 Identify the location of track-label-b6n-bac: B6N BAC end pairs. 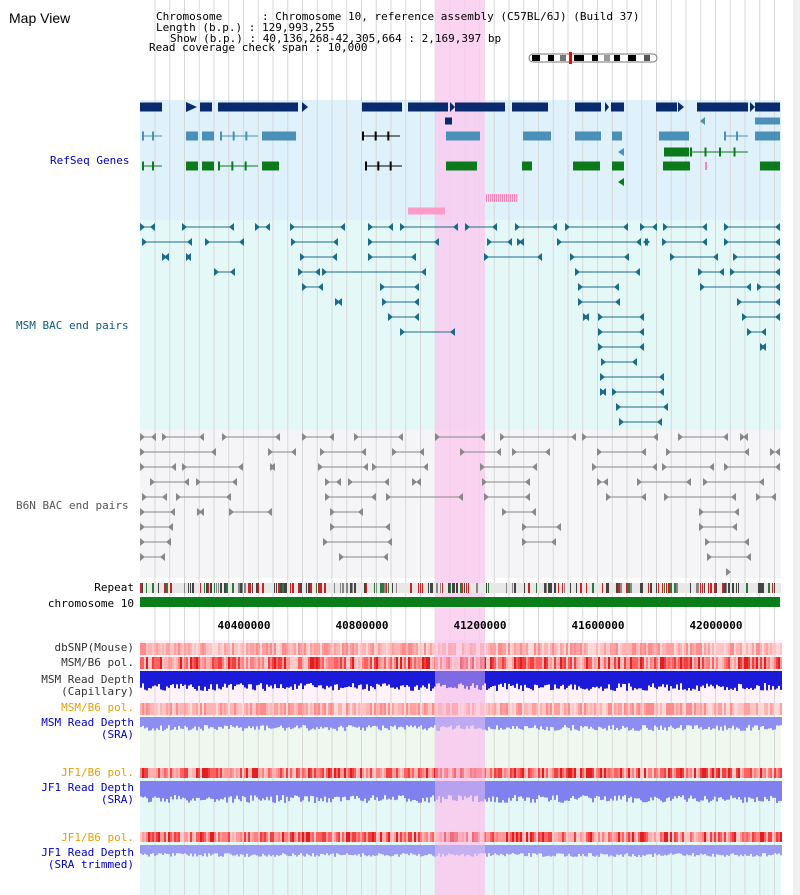
(72, 505).